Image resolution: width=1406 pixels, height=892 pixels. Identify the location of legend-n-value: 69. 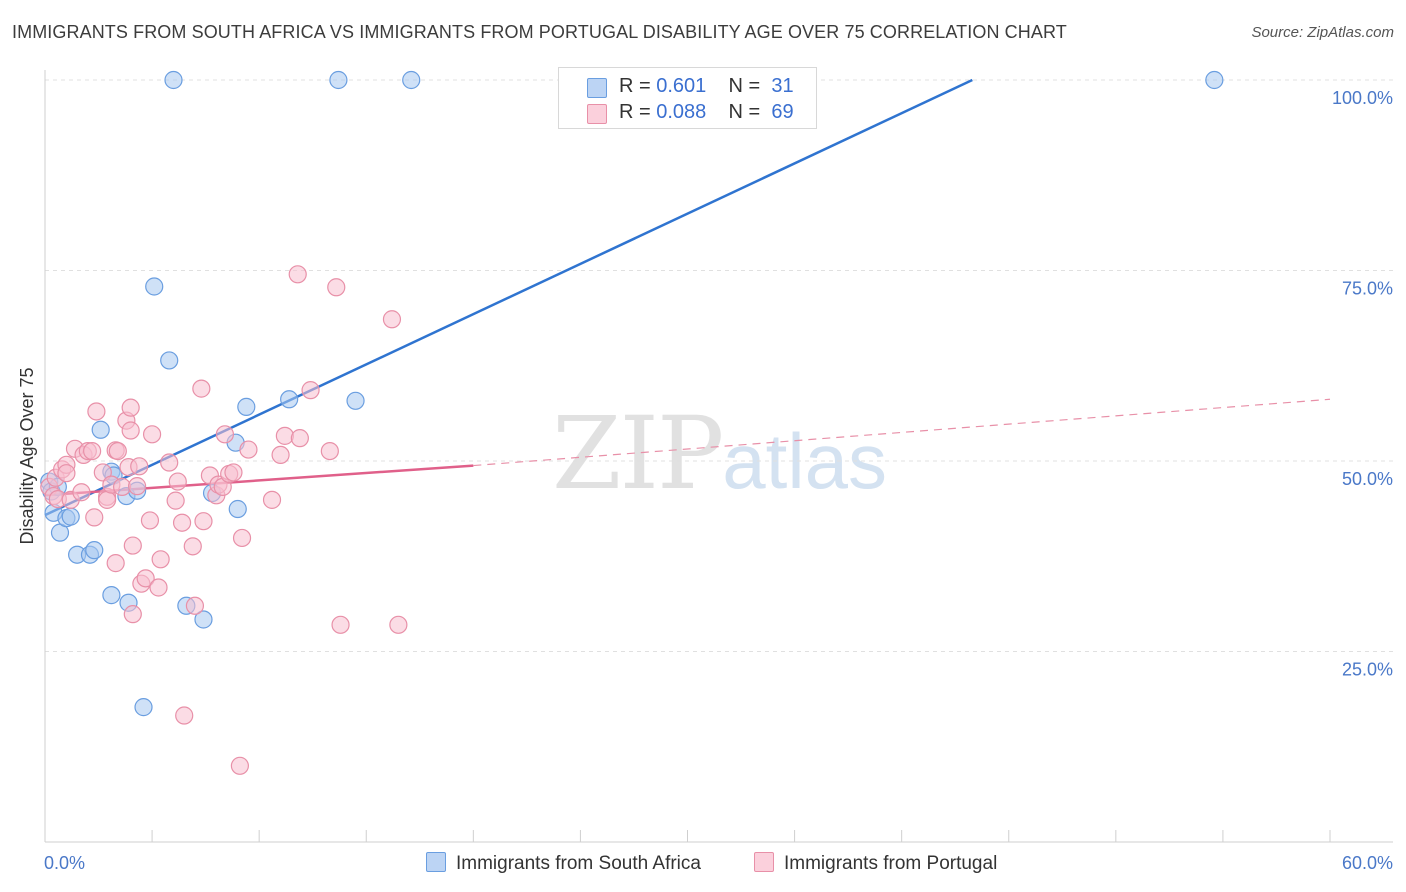
(782, 112).